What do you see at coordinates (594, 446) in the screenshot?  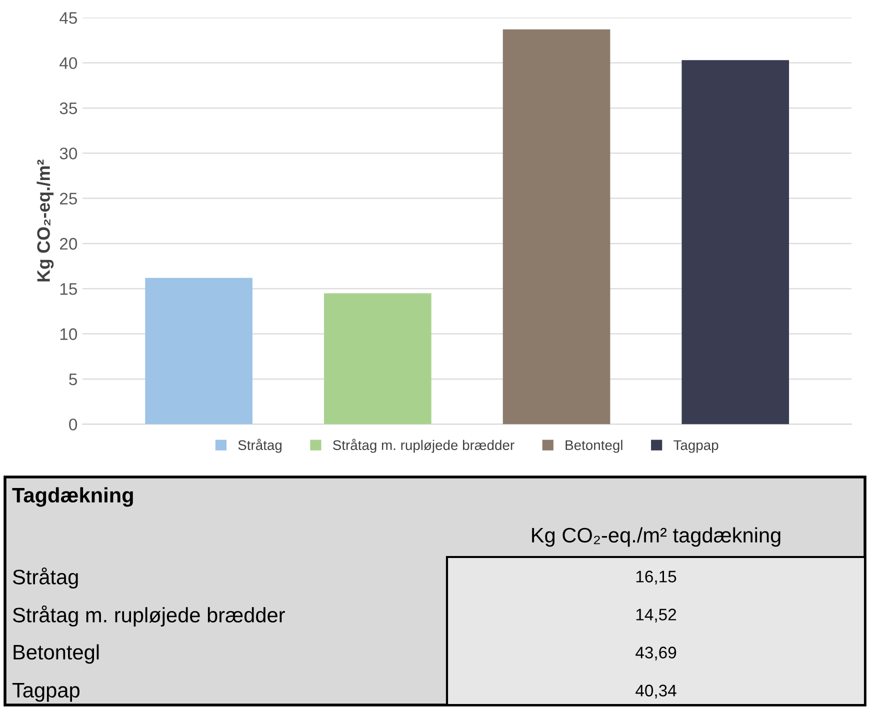 I see `legend-label: Betontegl` at bounding box center [594, 446].